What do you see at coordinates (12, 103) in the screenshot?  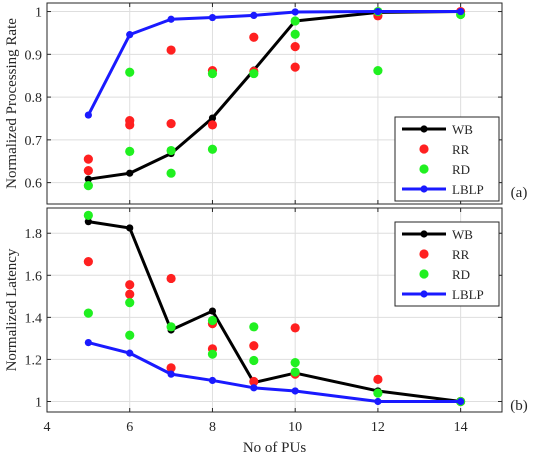 I see `y-axis-title: Normalized Processing Rate` at bounding box center [12, 103].